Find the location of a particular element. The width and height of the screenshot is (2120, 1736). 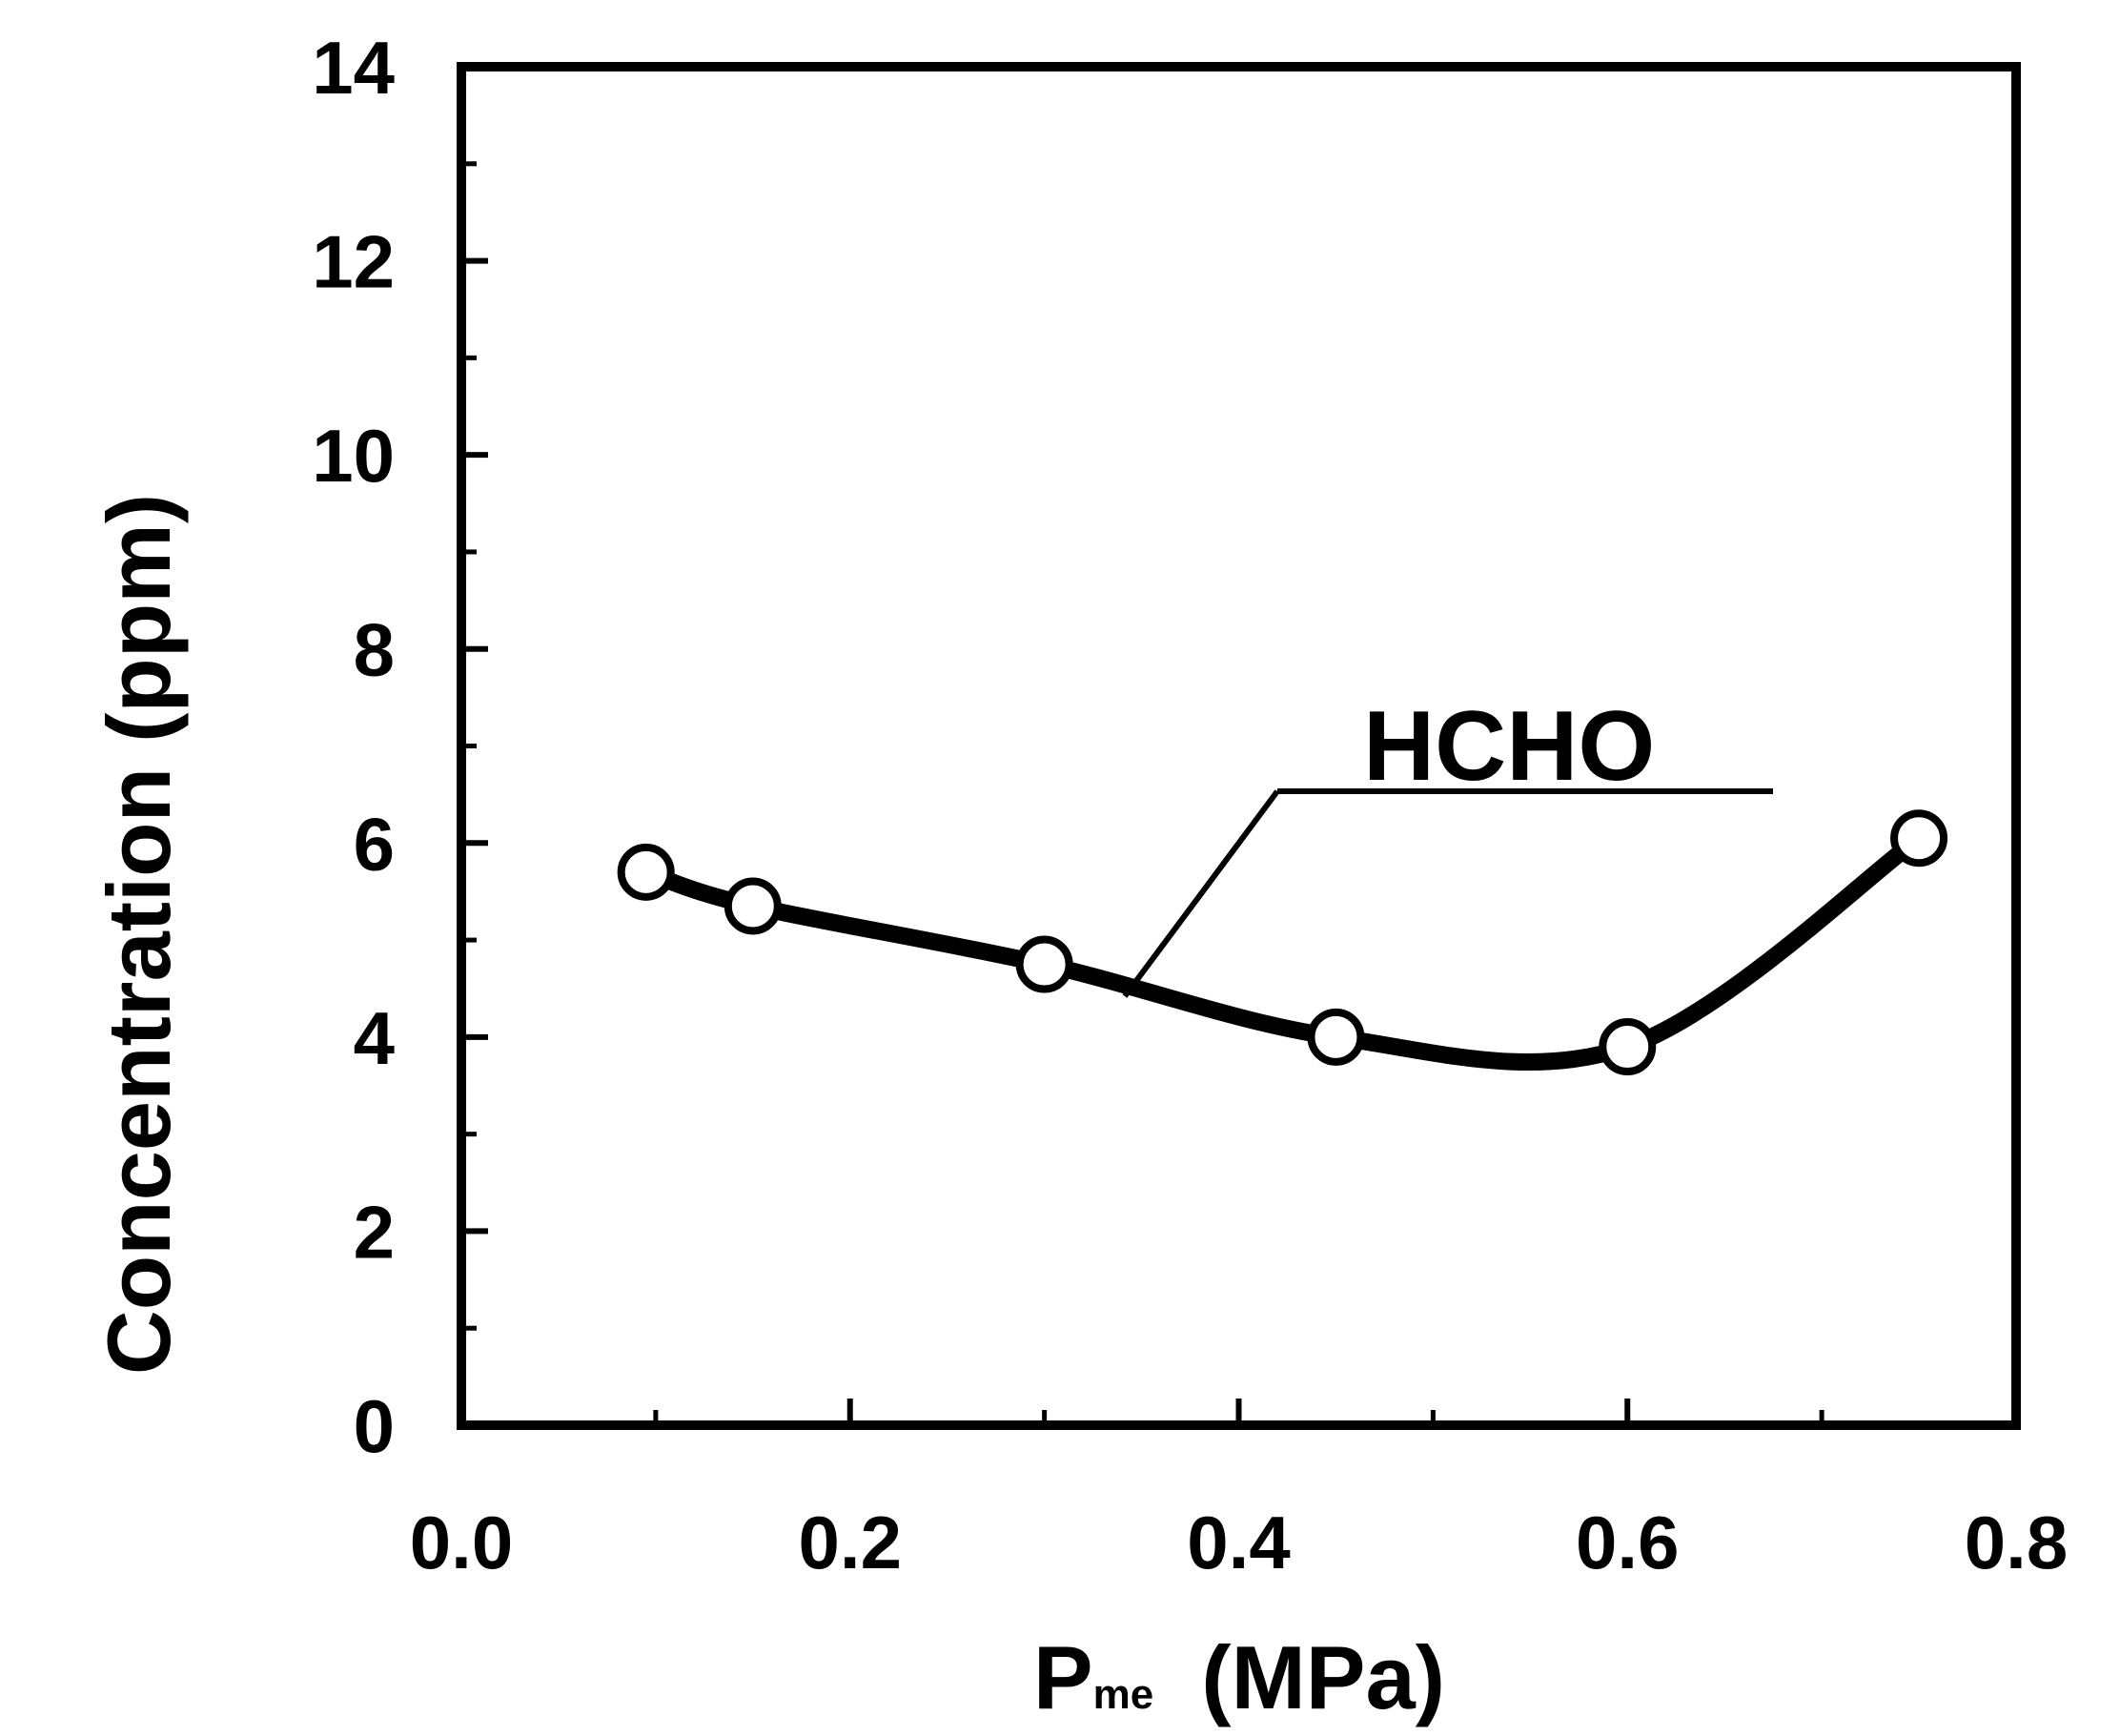

series-markers-hcho is located at coordinates (1282, 942).